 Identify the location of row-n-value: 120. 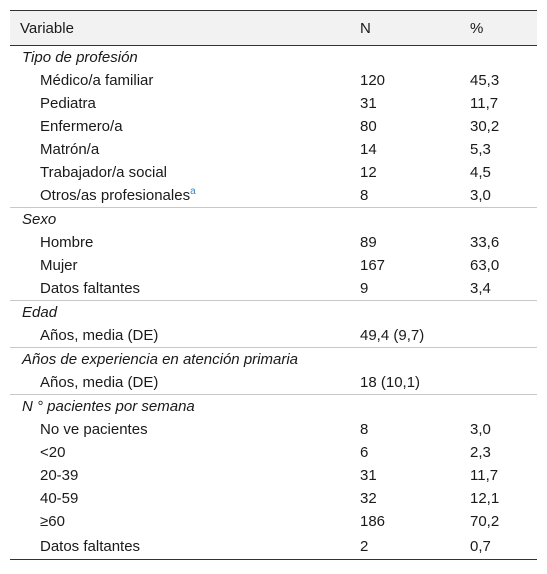
(373, 80).